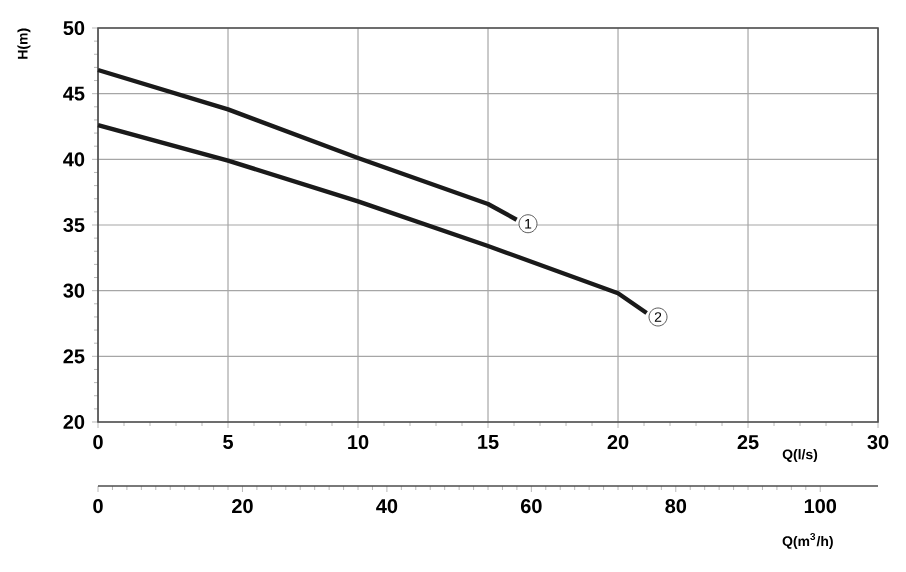  I want to click on y-tick-label: 25, so click(74, 356).